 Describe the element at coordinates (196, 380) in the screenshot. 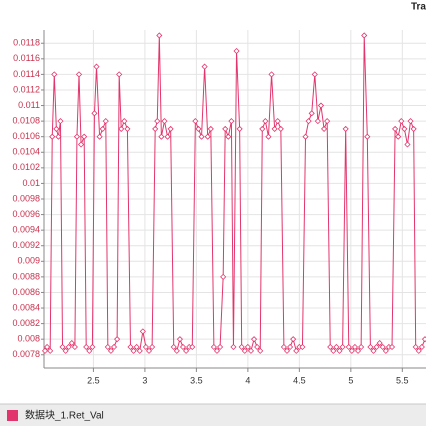

I see `x-tick-label: 3.5` at that location.